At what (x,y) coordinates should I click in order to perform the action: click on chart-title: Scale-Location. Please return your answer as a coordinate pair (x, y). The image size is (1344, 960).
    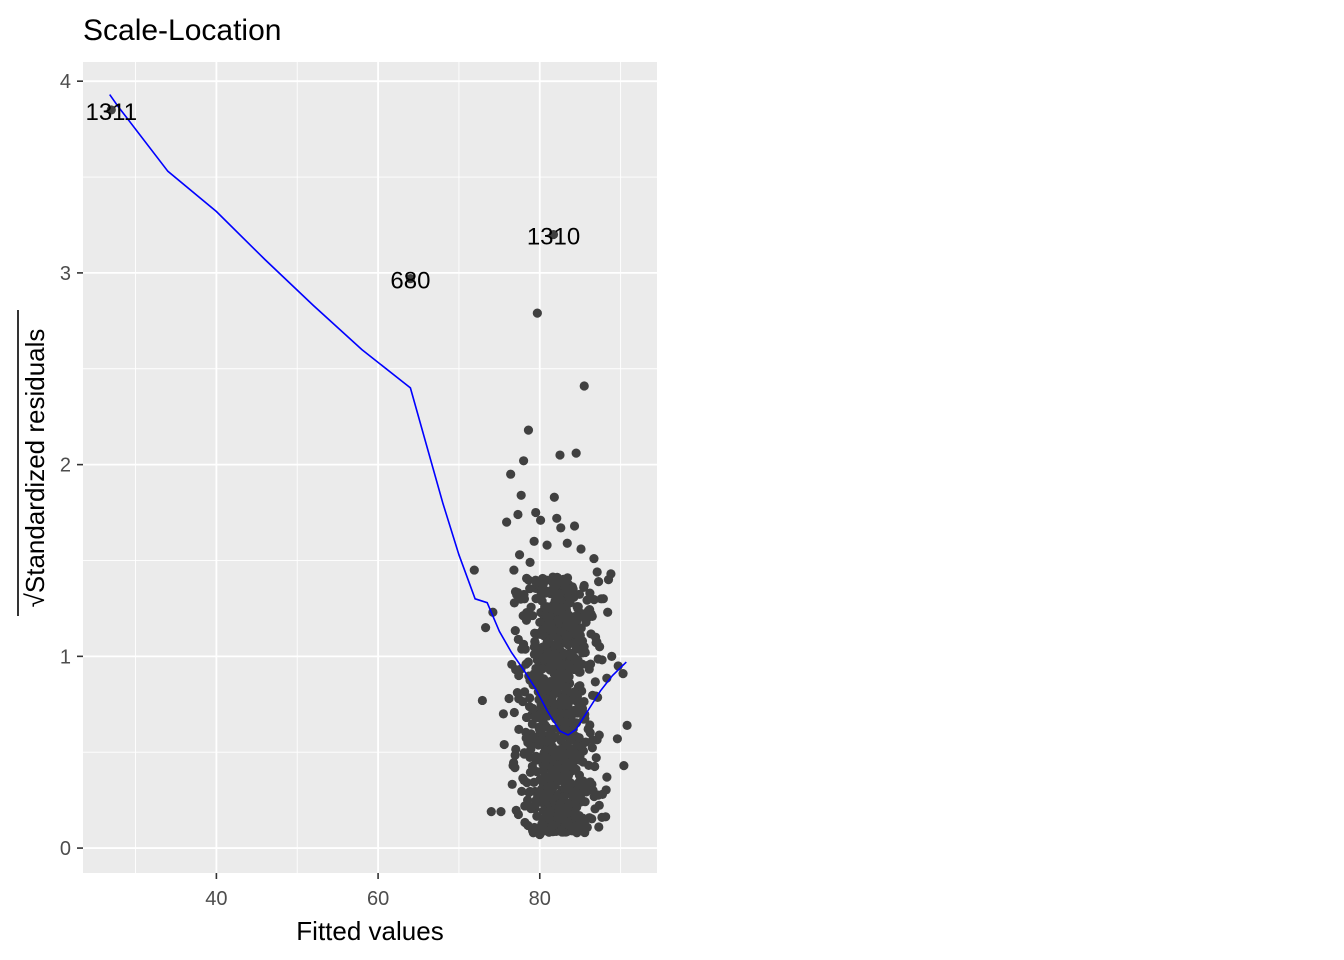
    Looking at the image, I should click on (182, 30).